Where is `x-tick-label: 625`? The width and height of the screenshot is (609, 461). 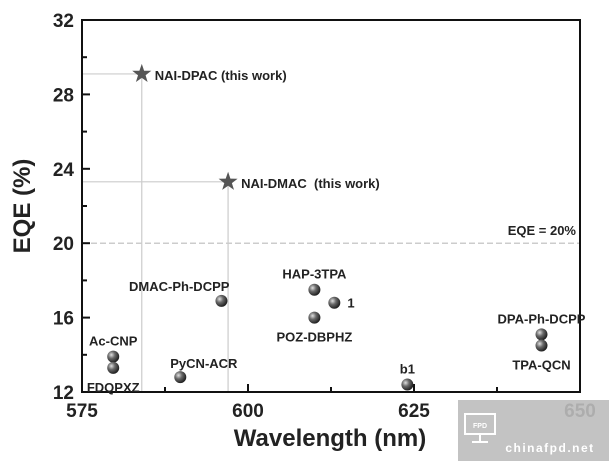
x-tick-label: 625 is located at coordinates (414, 411).